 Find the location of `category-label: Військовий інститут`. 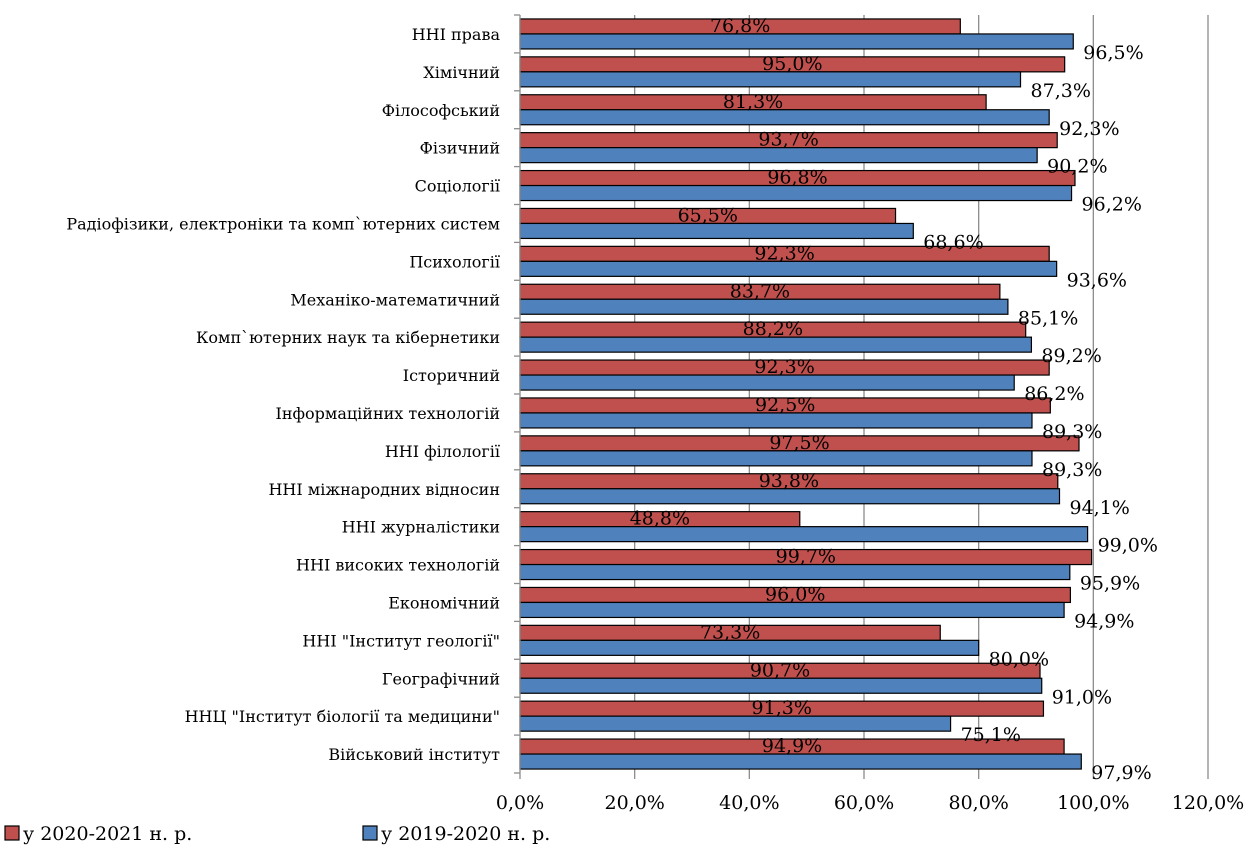

category-label: Військовий інститут is located at coordinates (414, 754).